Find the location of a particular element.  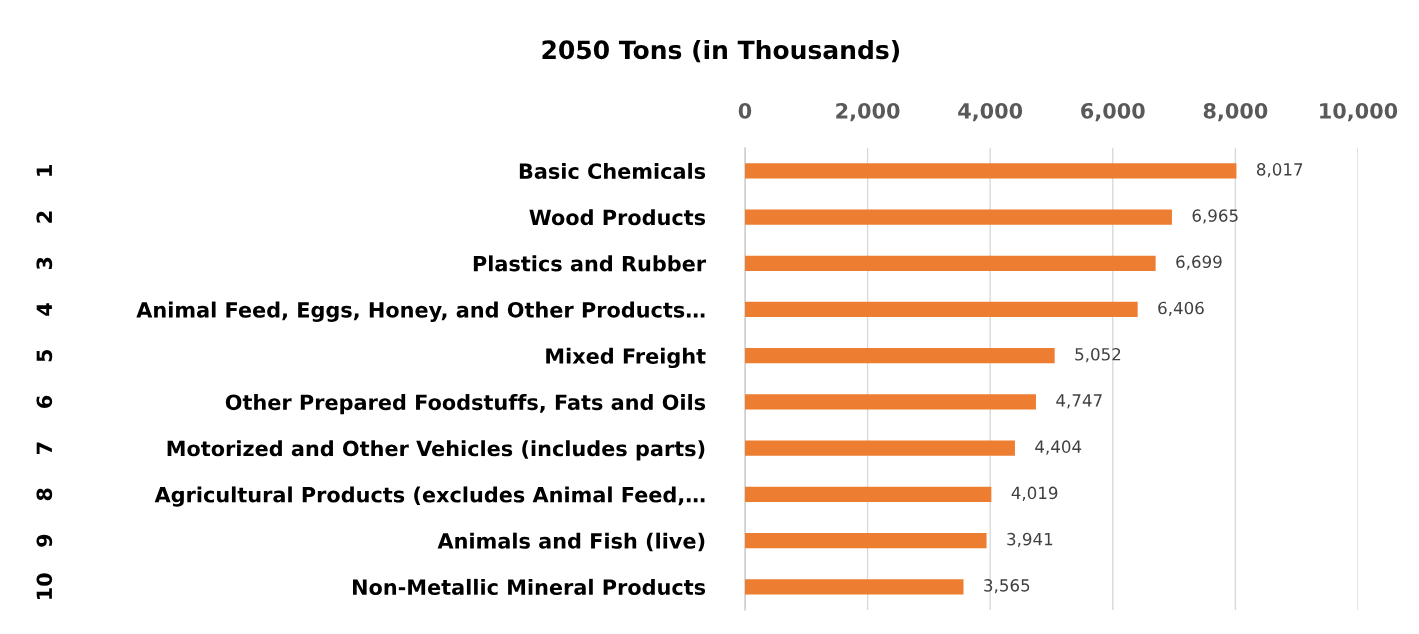

x-tick-label: 2,000 is located at coordinates (868, 112).